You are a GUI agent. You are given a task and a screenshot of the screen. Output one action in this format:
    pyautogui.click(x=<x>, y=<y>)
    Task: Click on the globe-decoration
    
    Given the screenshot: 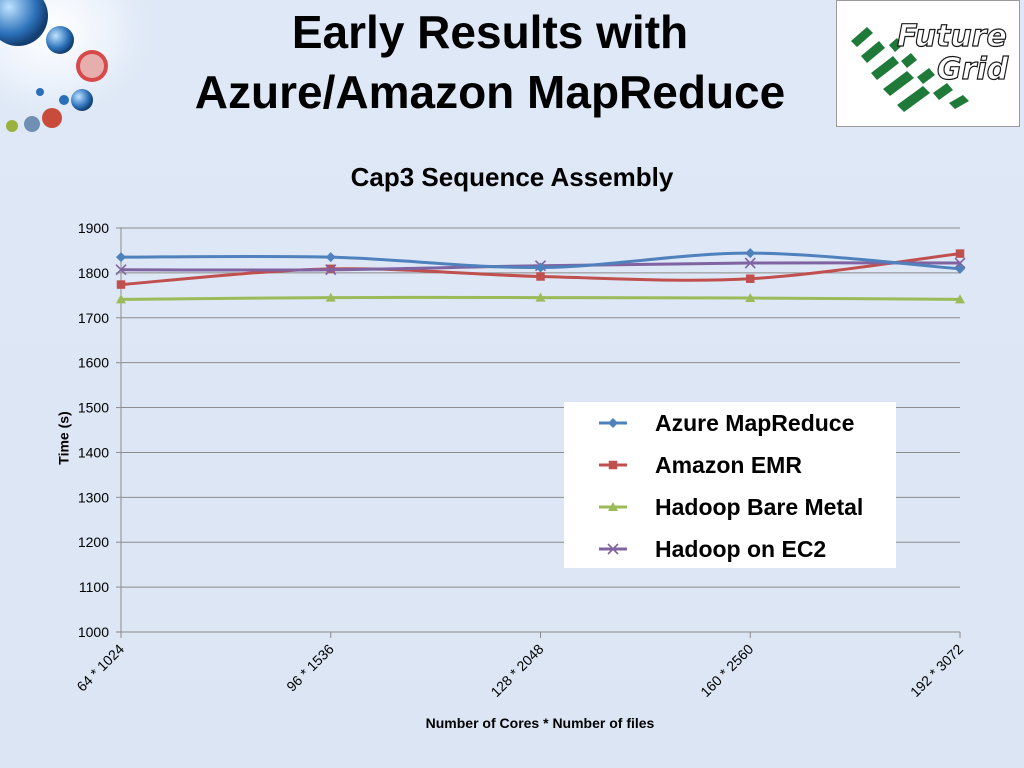 What is the action you would take?
    pyautogui.click(x=85, y=75)
    